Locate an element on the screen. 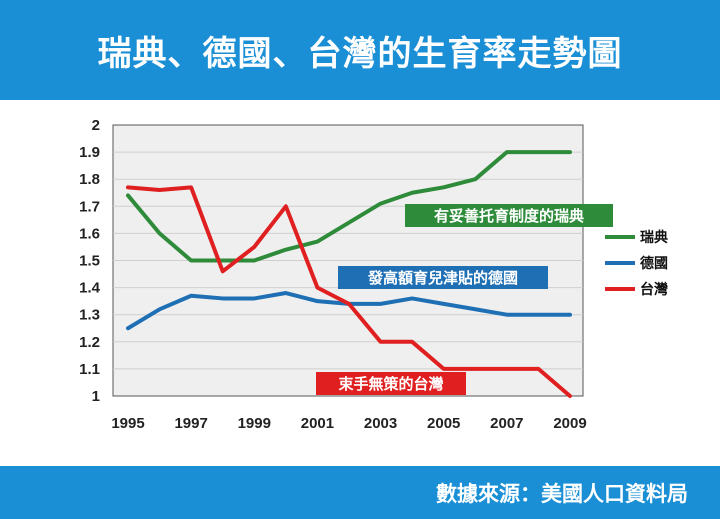  annotation-label: 發高額育兒津貼的德國 is located at coordinates (442, 278).